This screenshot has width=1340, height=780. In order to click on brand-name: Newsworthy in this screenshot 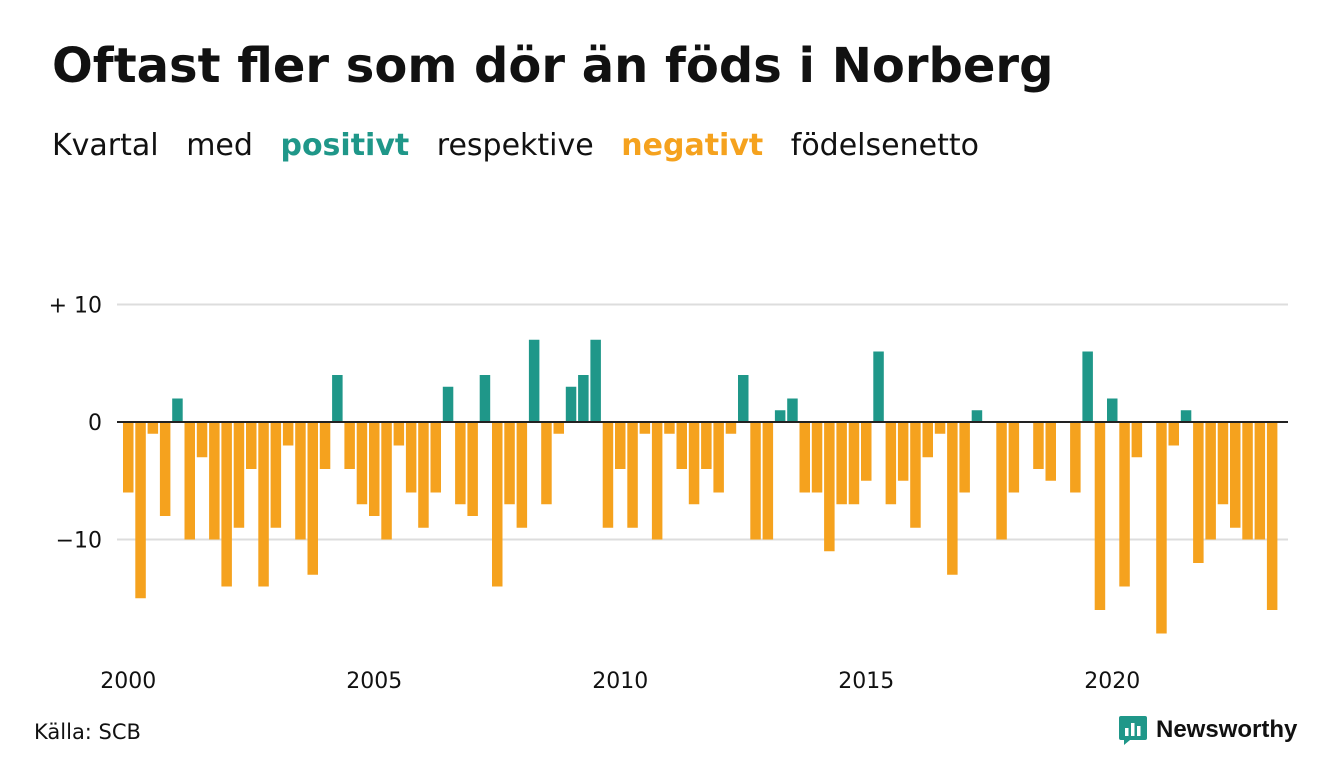, I will do `click(1227, 729)`.